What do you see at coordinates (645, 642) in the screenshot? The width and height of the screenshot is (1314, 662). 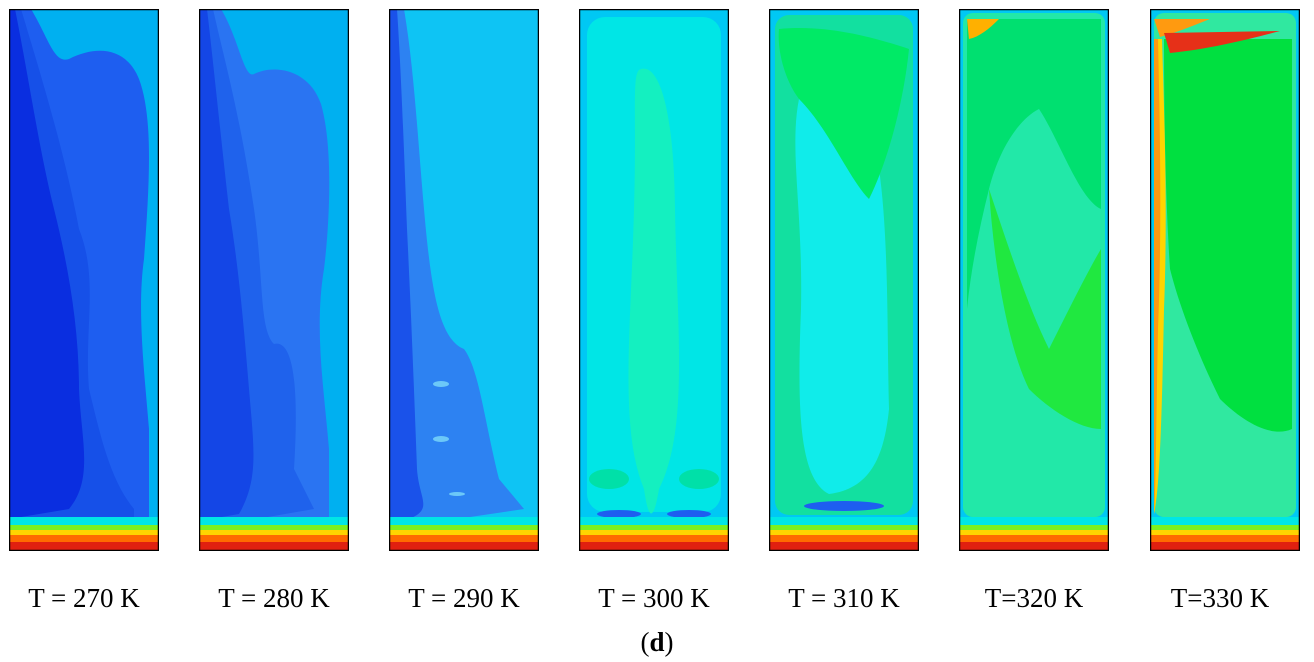 I see `sublabel-open-paren: (` at bounding box center [645, 642].